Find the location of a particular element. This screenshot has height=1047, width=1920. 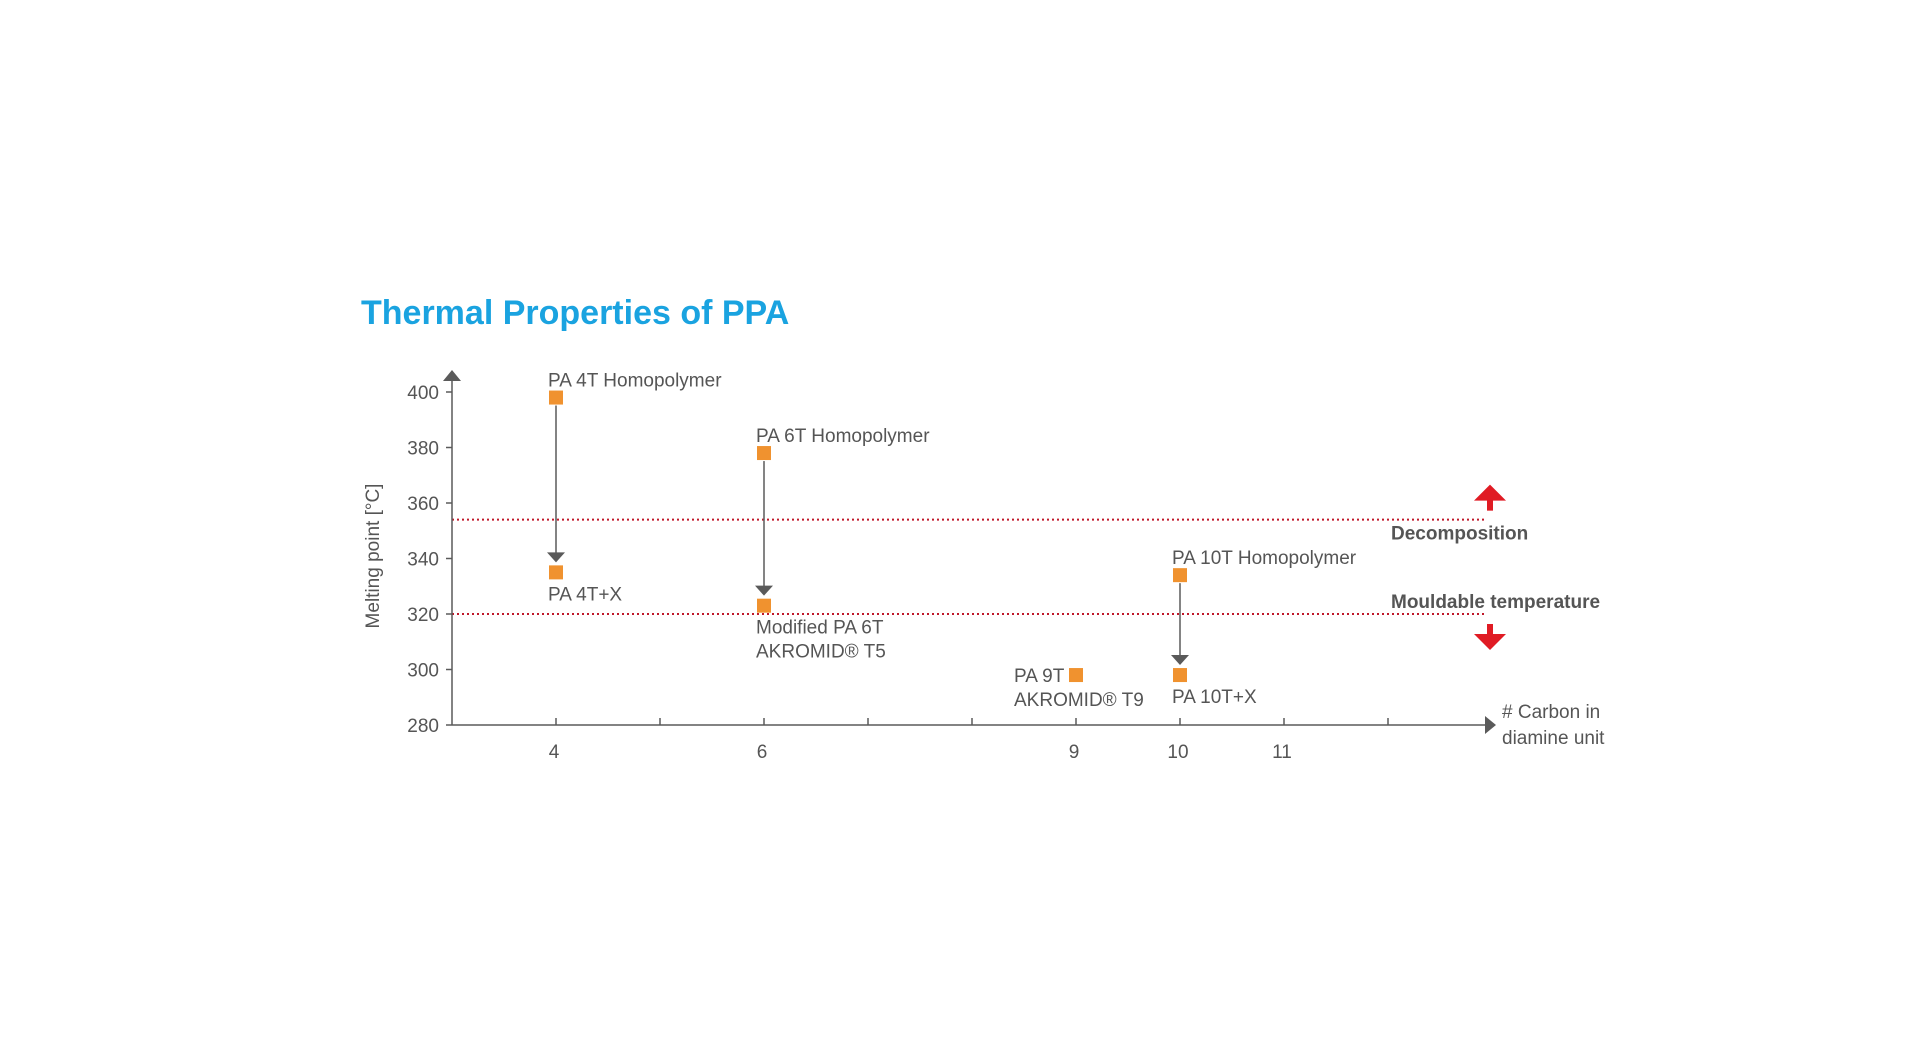

y-tick-label: 400 is located at coordinates (423, 393).